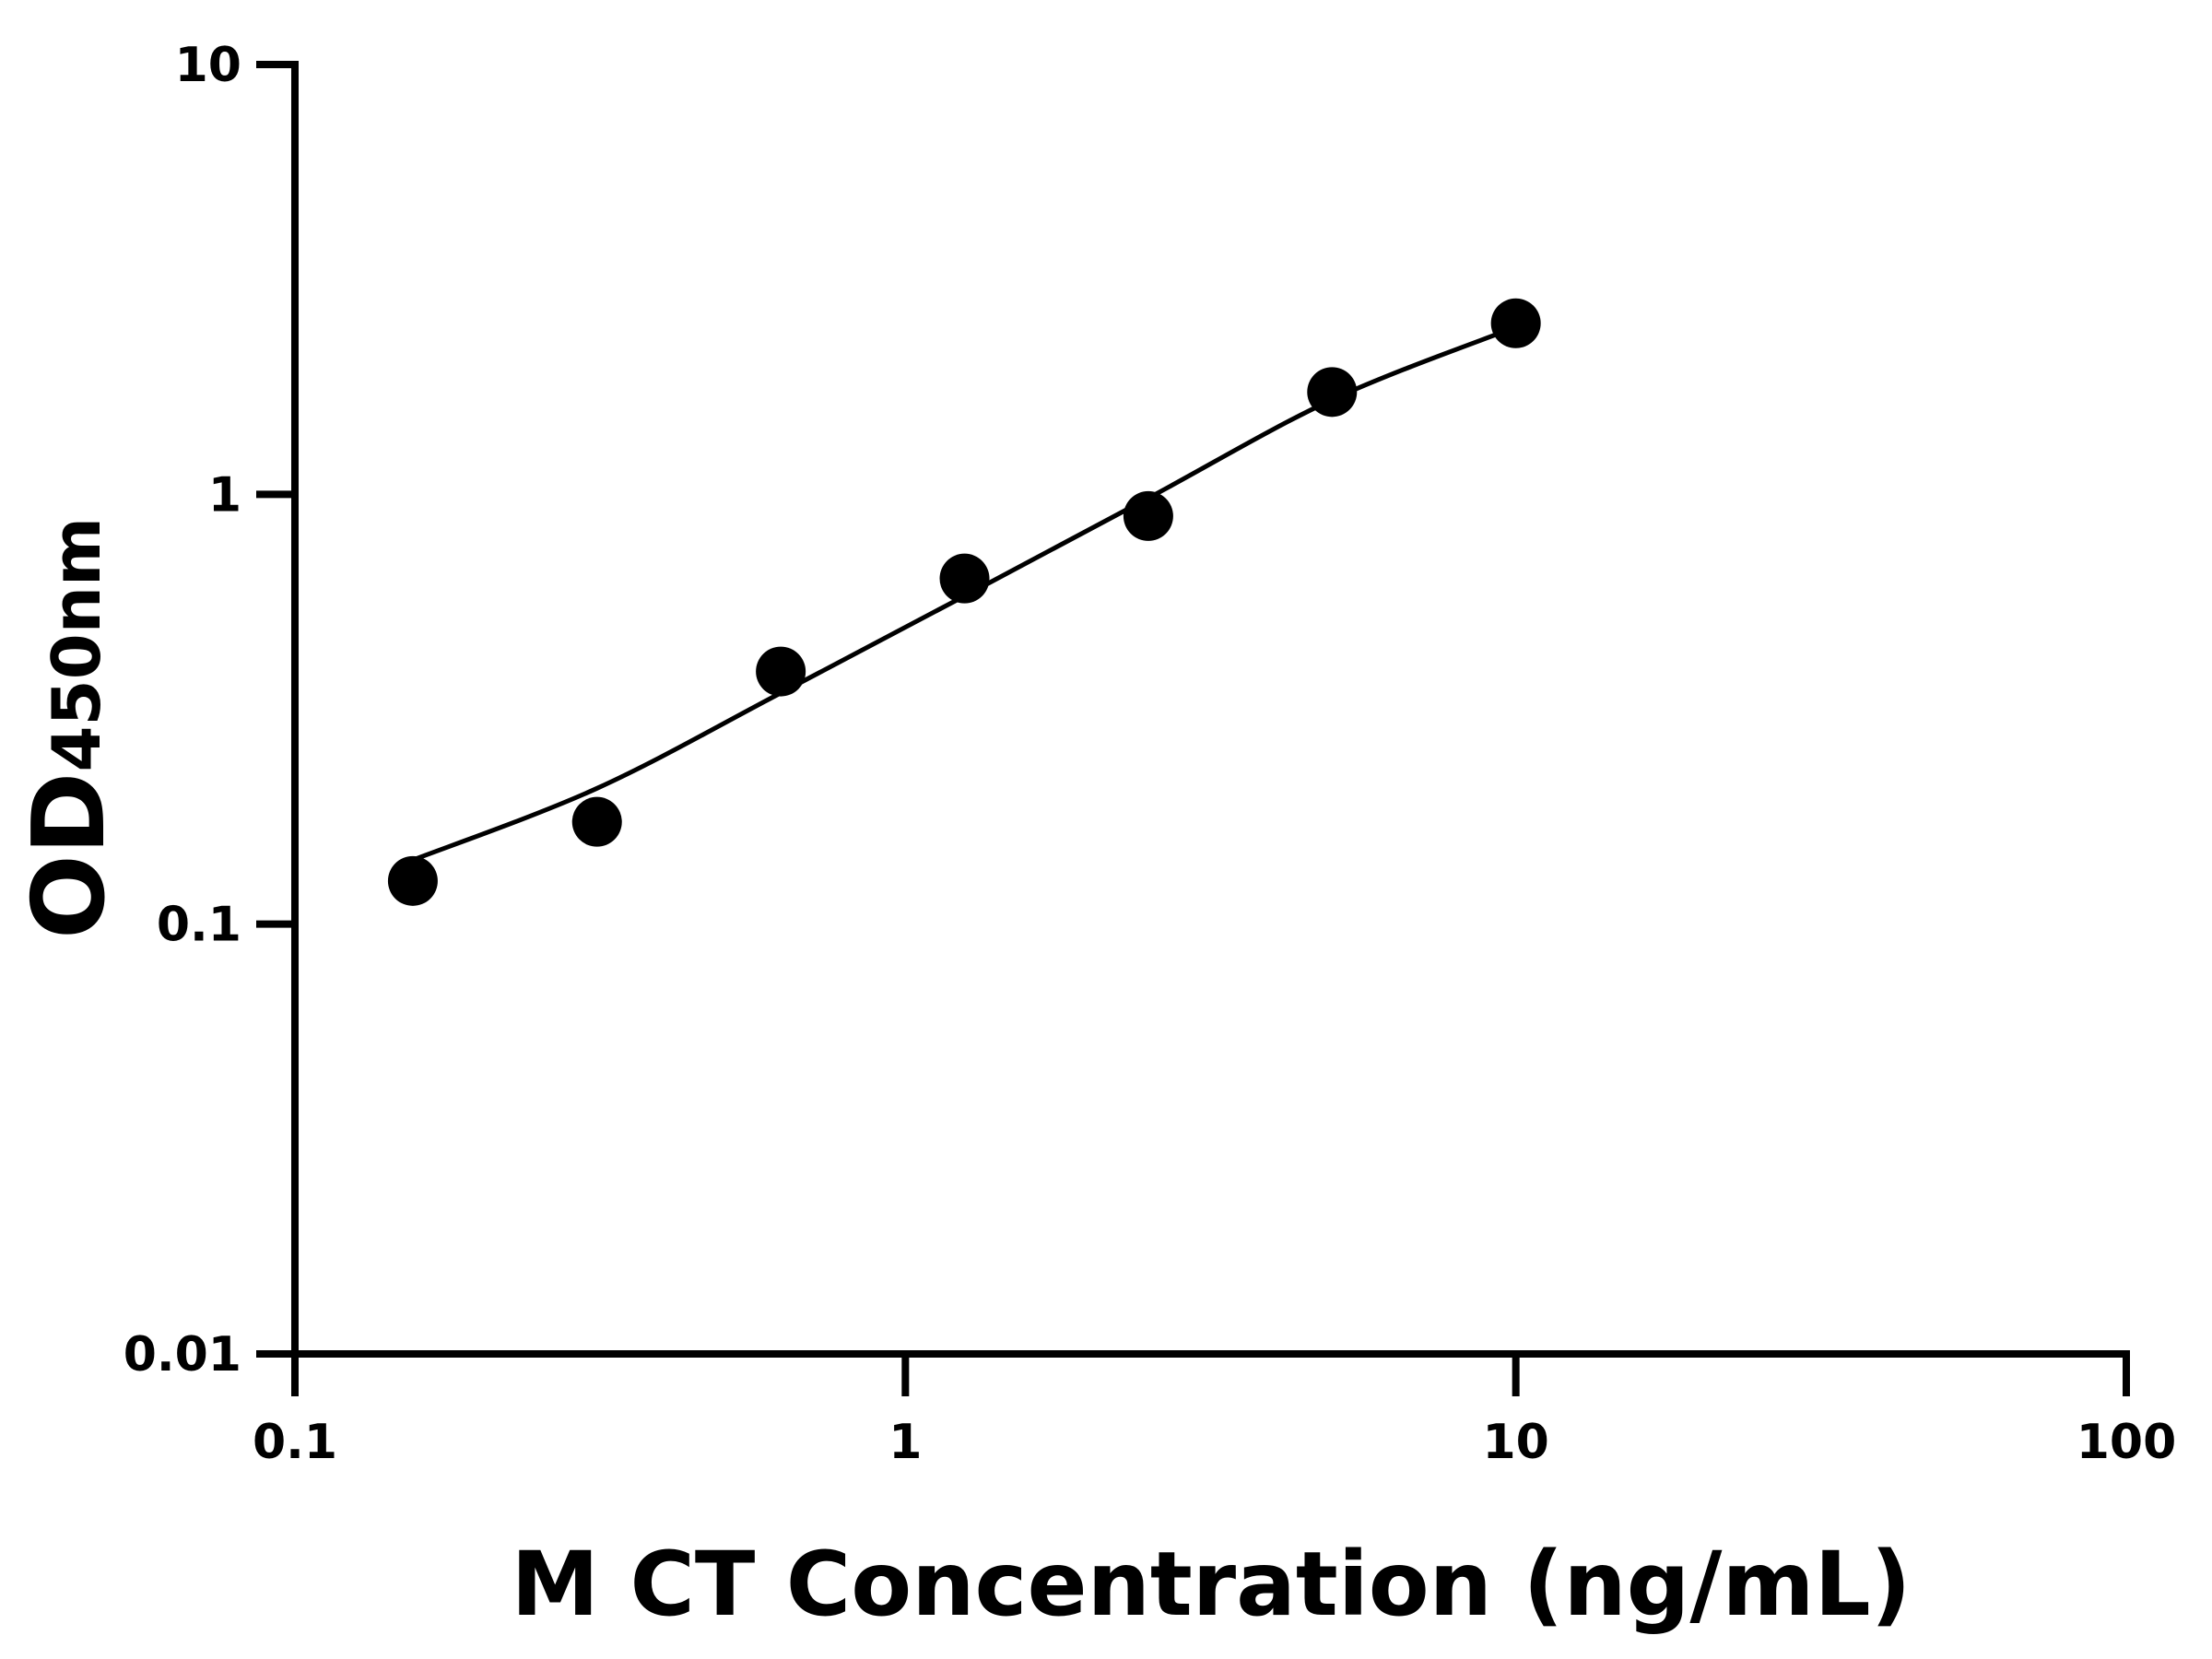 The image size is (2212, 1659). I want to click on y-tick-label: 1, so click(224, 495).